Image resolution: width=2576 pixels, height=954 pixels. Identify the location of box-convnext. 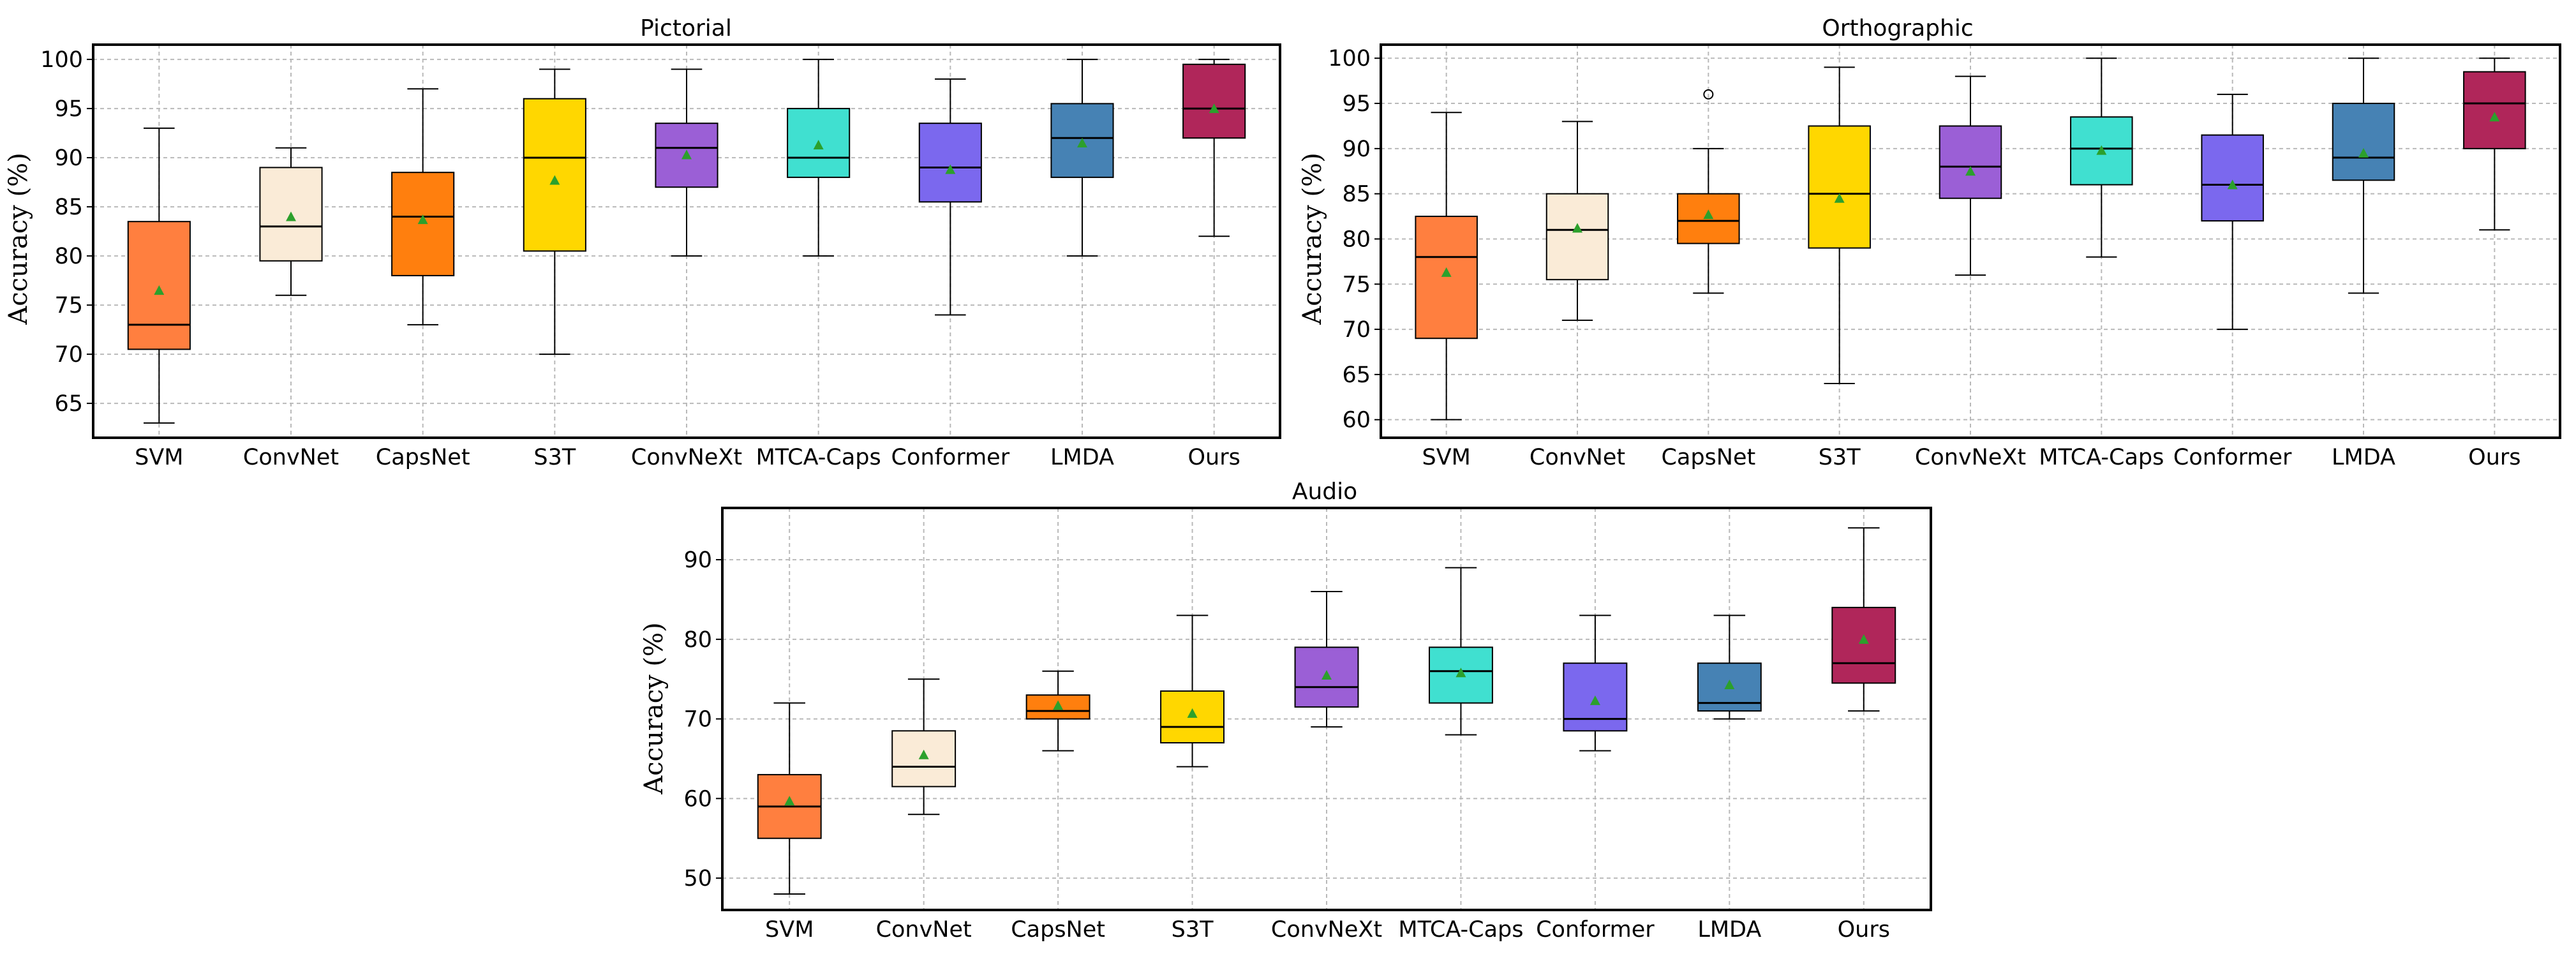
(1970, 162).